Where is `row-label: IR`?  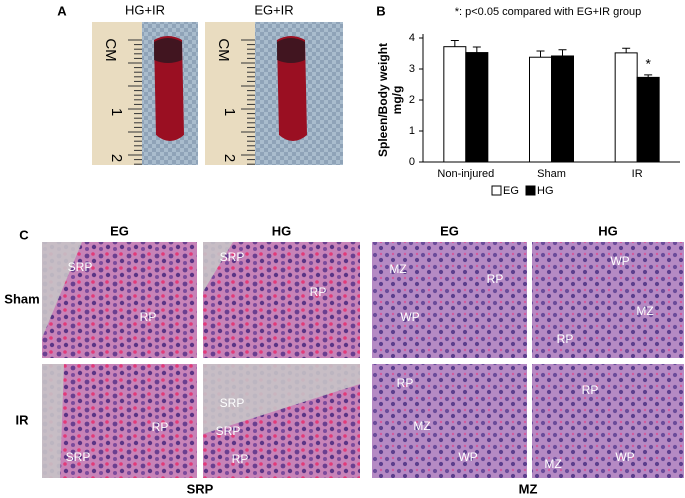
row-label: IR is located at coordinates (23, 419).